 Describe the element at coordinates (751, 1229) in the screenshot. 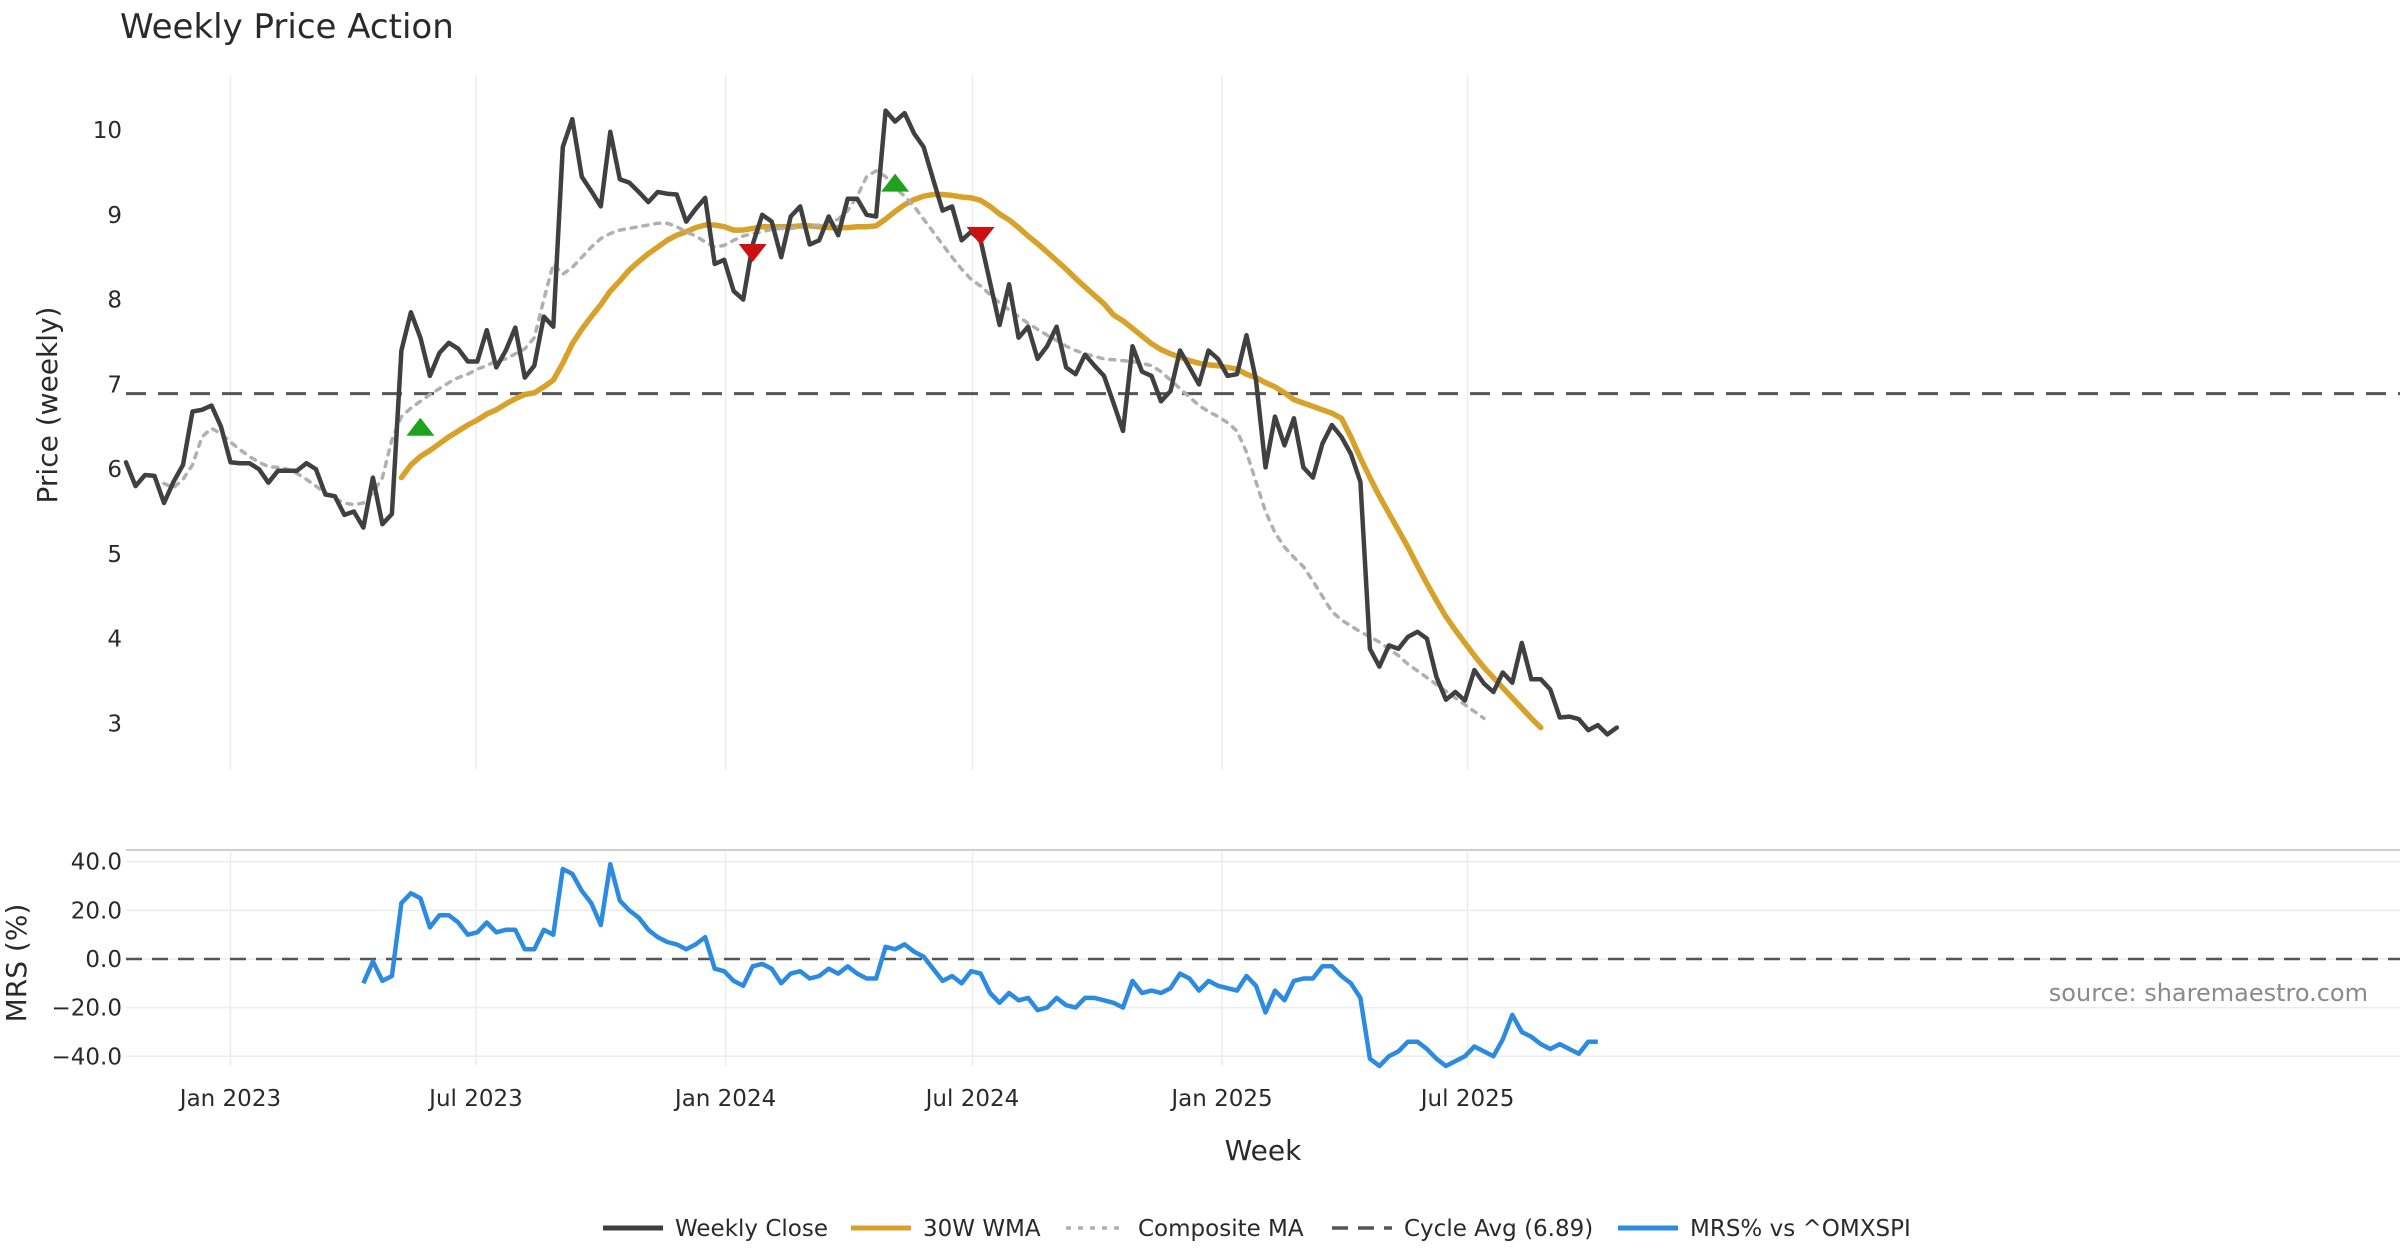

I see `legend-label: Weekly Close` at that location.